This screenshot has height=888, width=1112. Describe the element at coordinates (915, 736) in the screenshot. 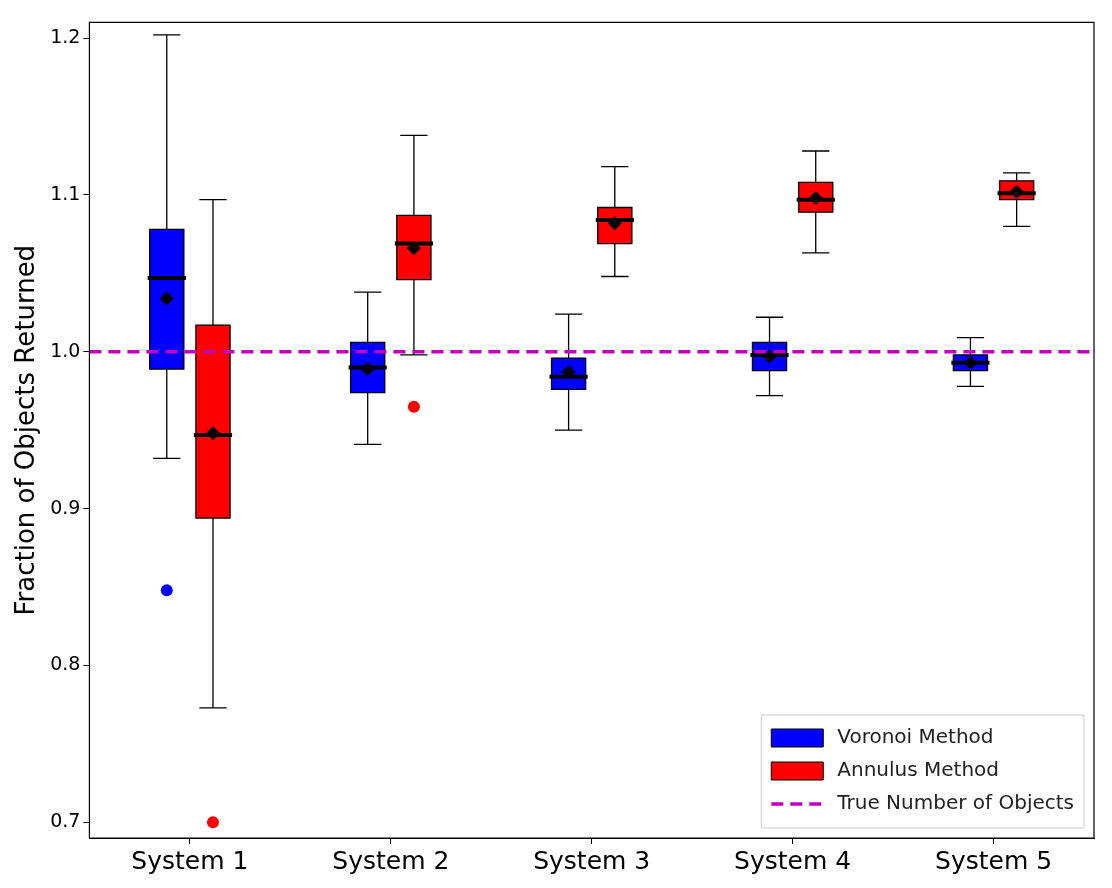

I see `legend-label: Voronoi Method` at that location.